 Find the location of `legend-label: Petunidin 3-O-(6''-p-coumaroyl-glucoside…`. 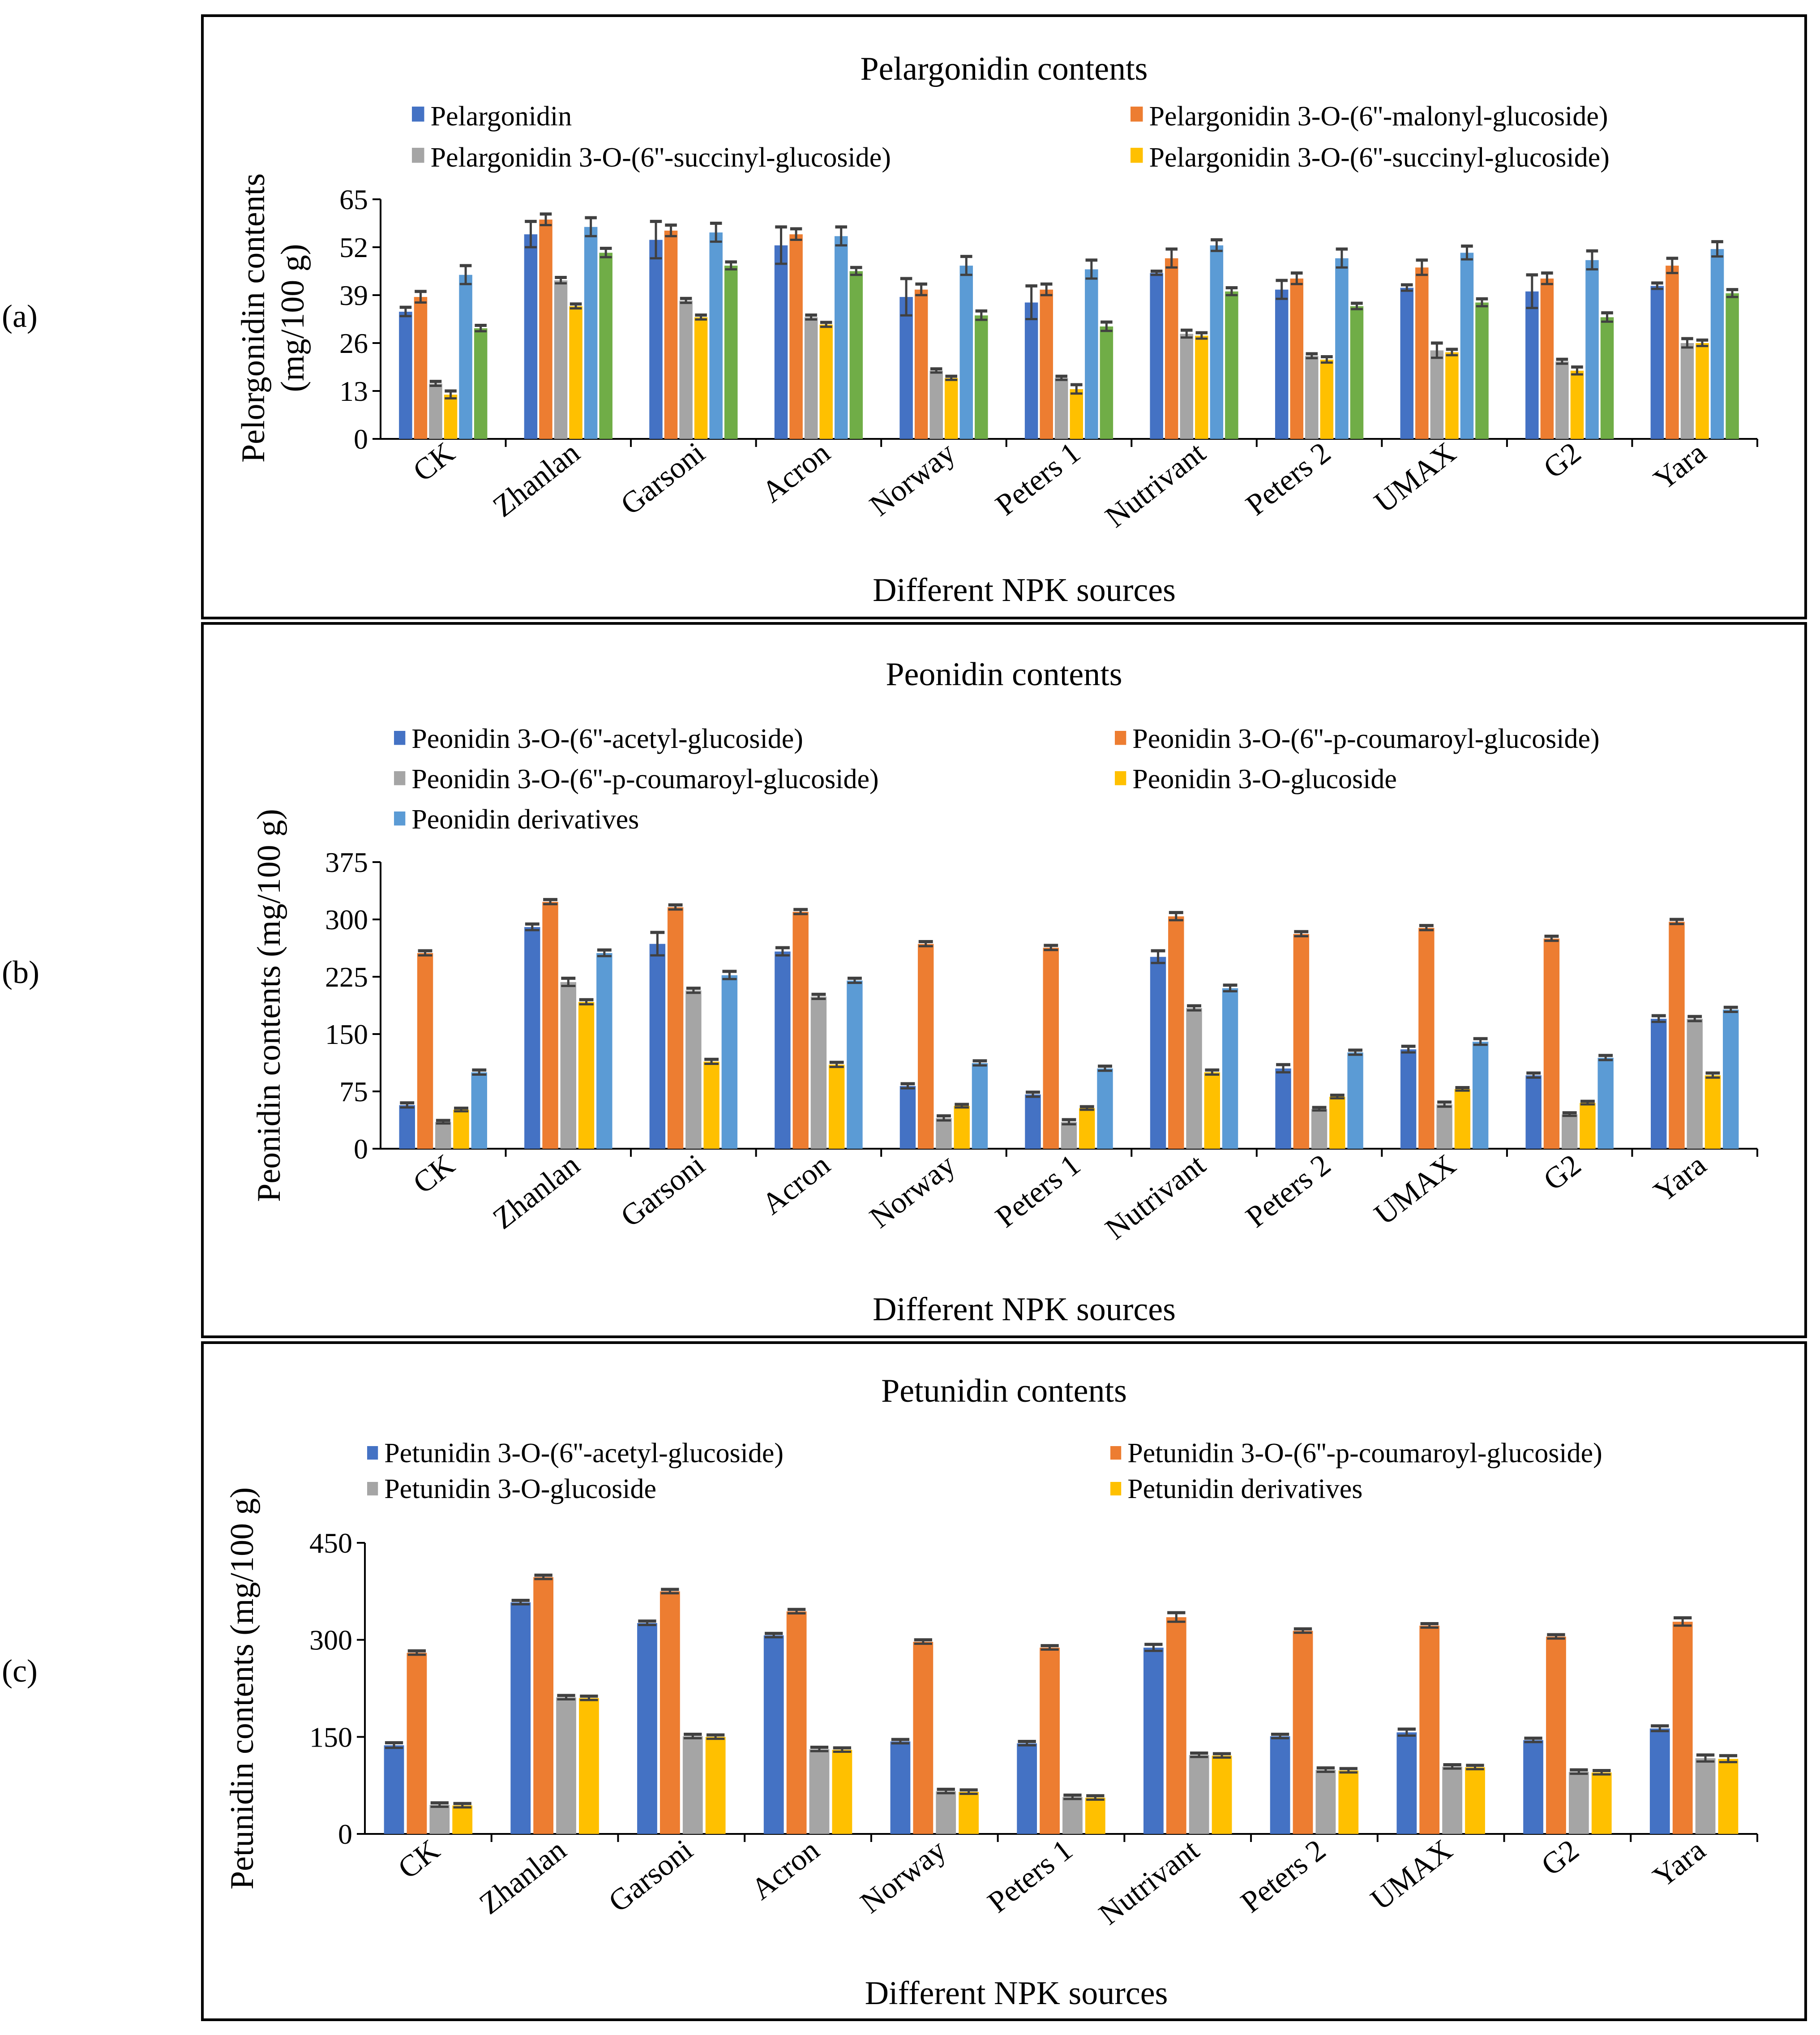

legend-label: Petunidin 3-O-(6''-p-coumaroyl-glucoside… is located at coordinates (1364, 1453).